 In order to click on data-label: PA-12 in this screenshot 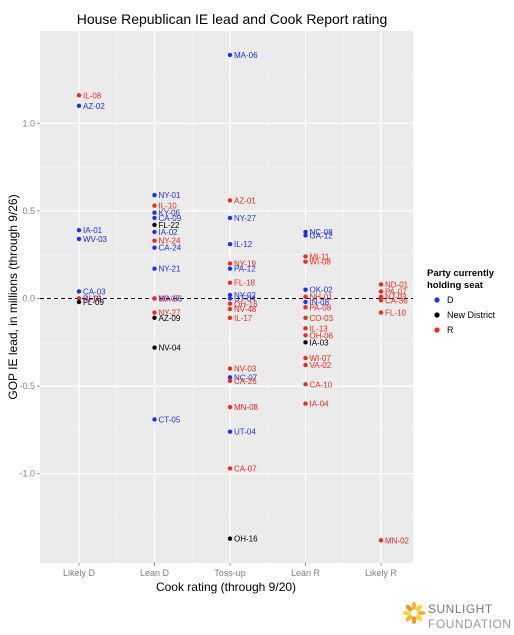, I will do `click(245, 269)`.